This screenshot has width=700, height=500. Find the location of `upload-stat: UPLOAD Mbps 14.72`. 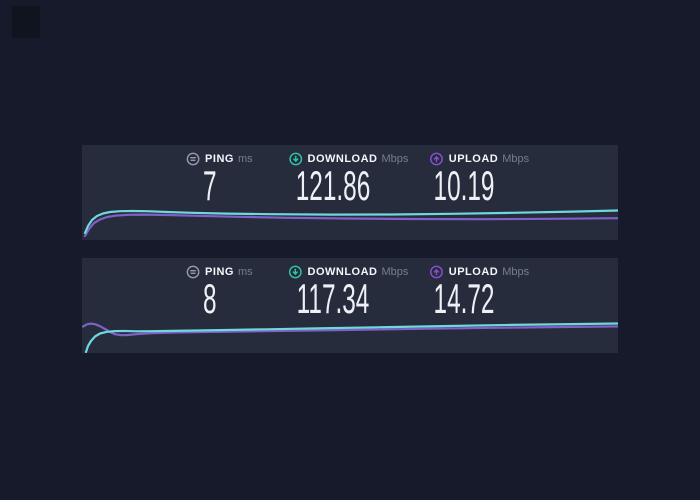

upload-stat: UPLOAD Mbps 14.72 is located at coordinates (470, 293).